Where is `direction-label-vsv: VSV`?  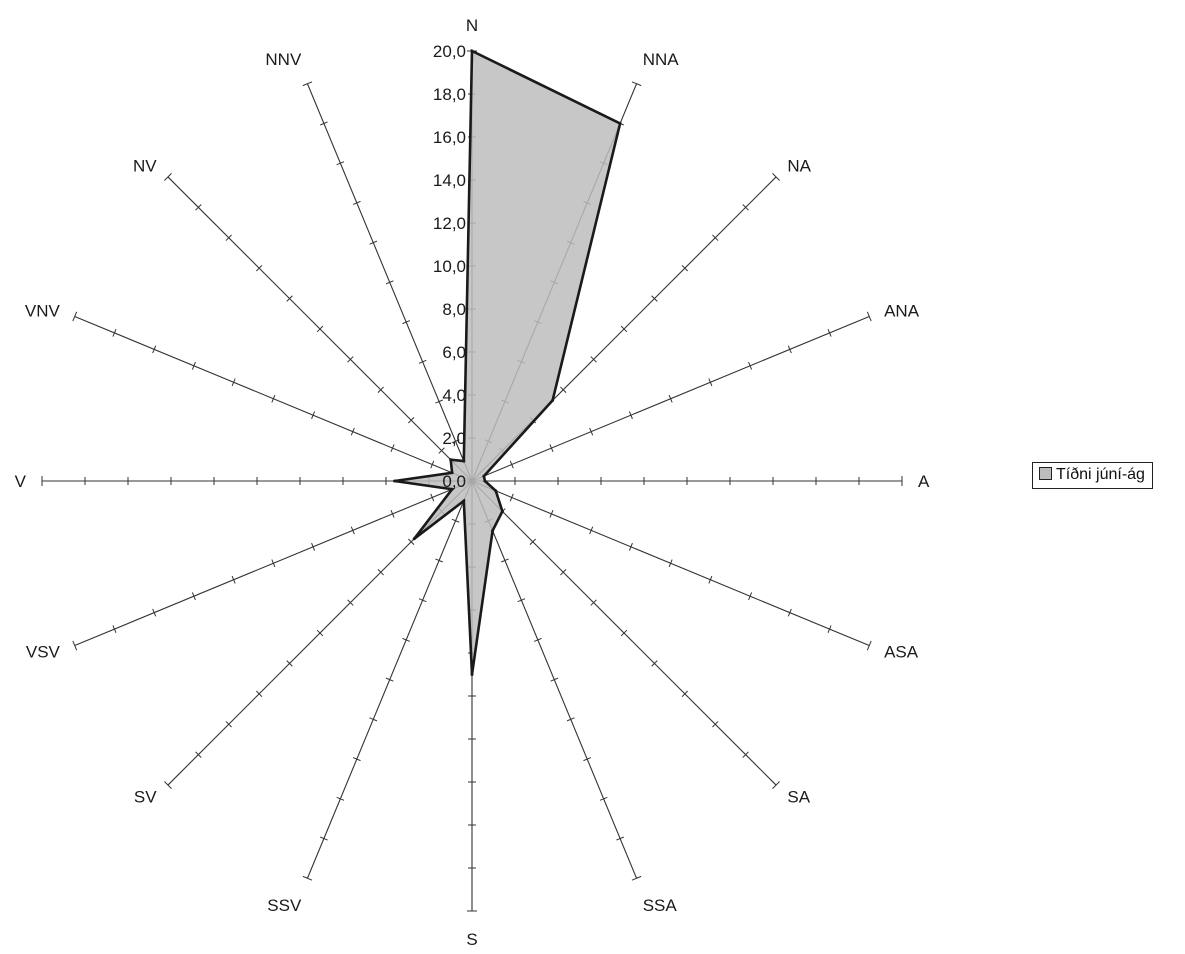
direction-label-vsv: VSV is located at coordinates (43, 652).